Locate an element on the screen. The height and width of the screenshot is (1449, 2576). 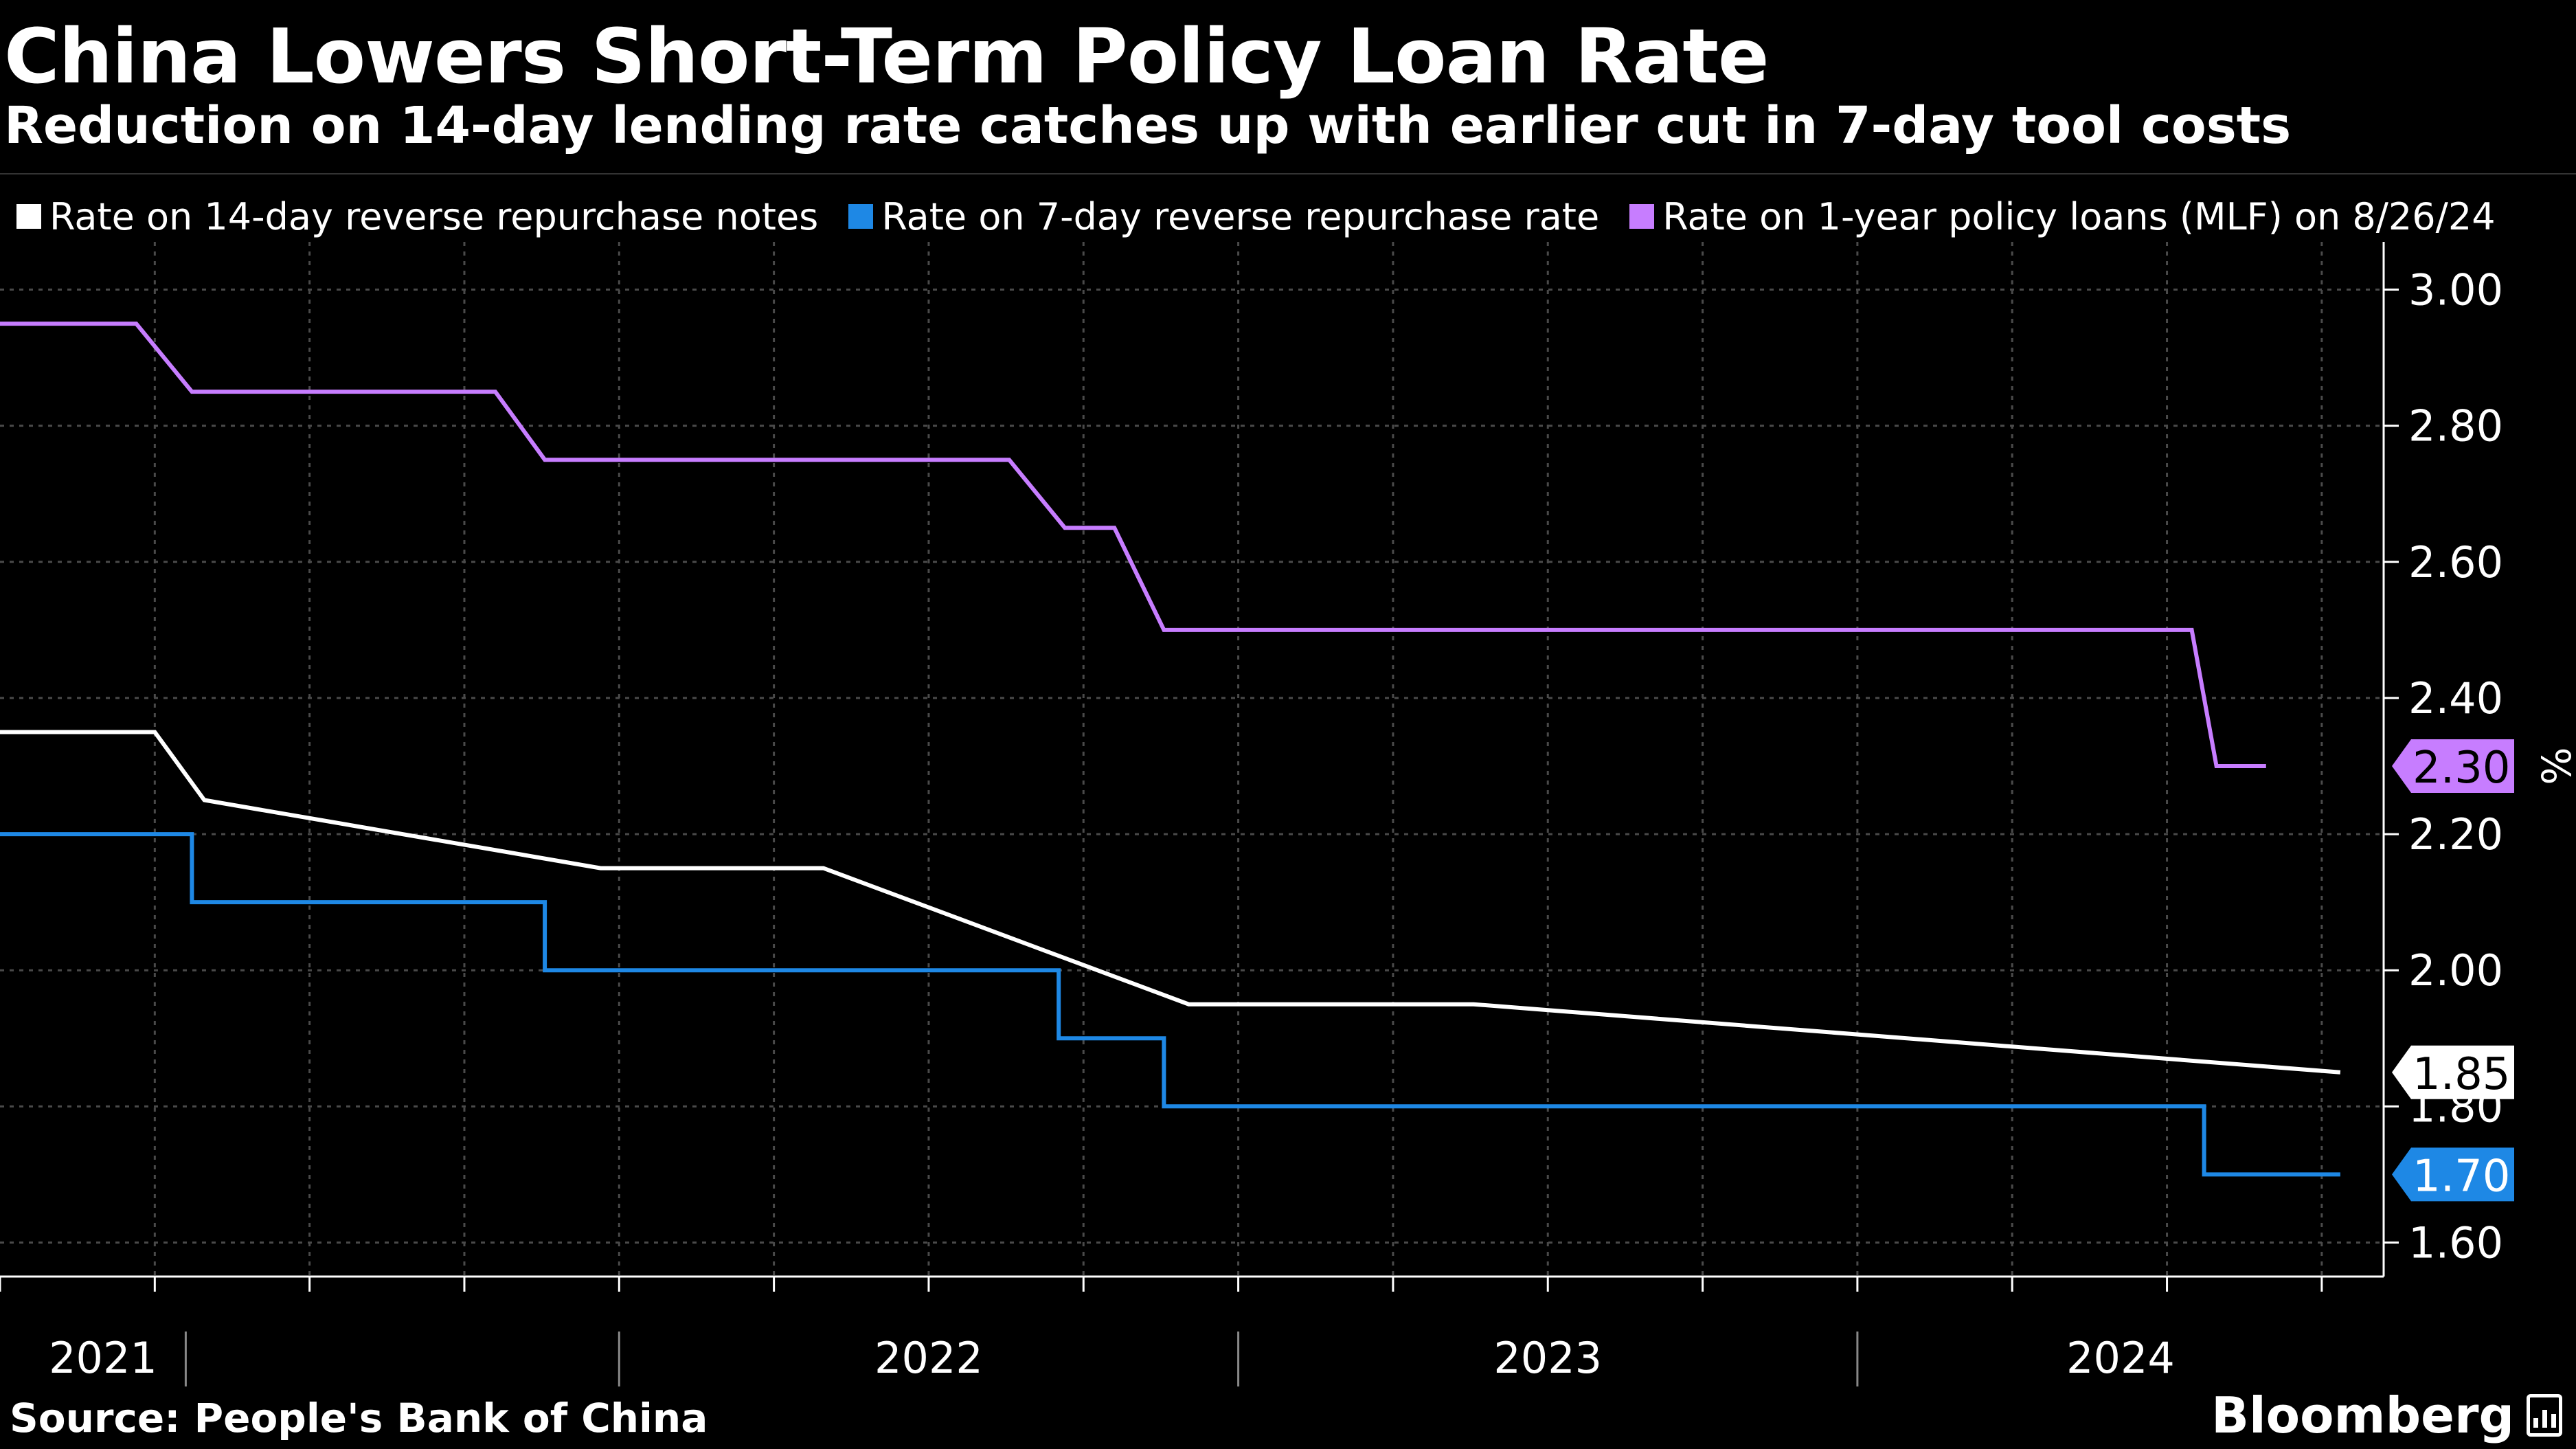
source-note: Source: People's Bank of China is located at coordinates (359, 1418).